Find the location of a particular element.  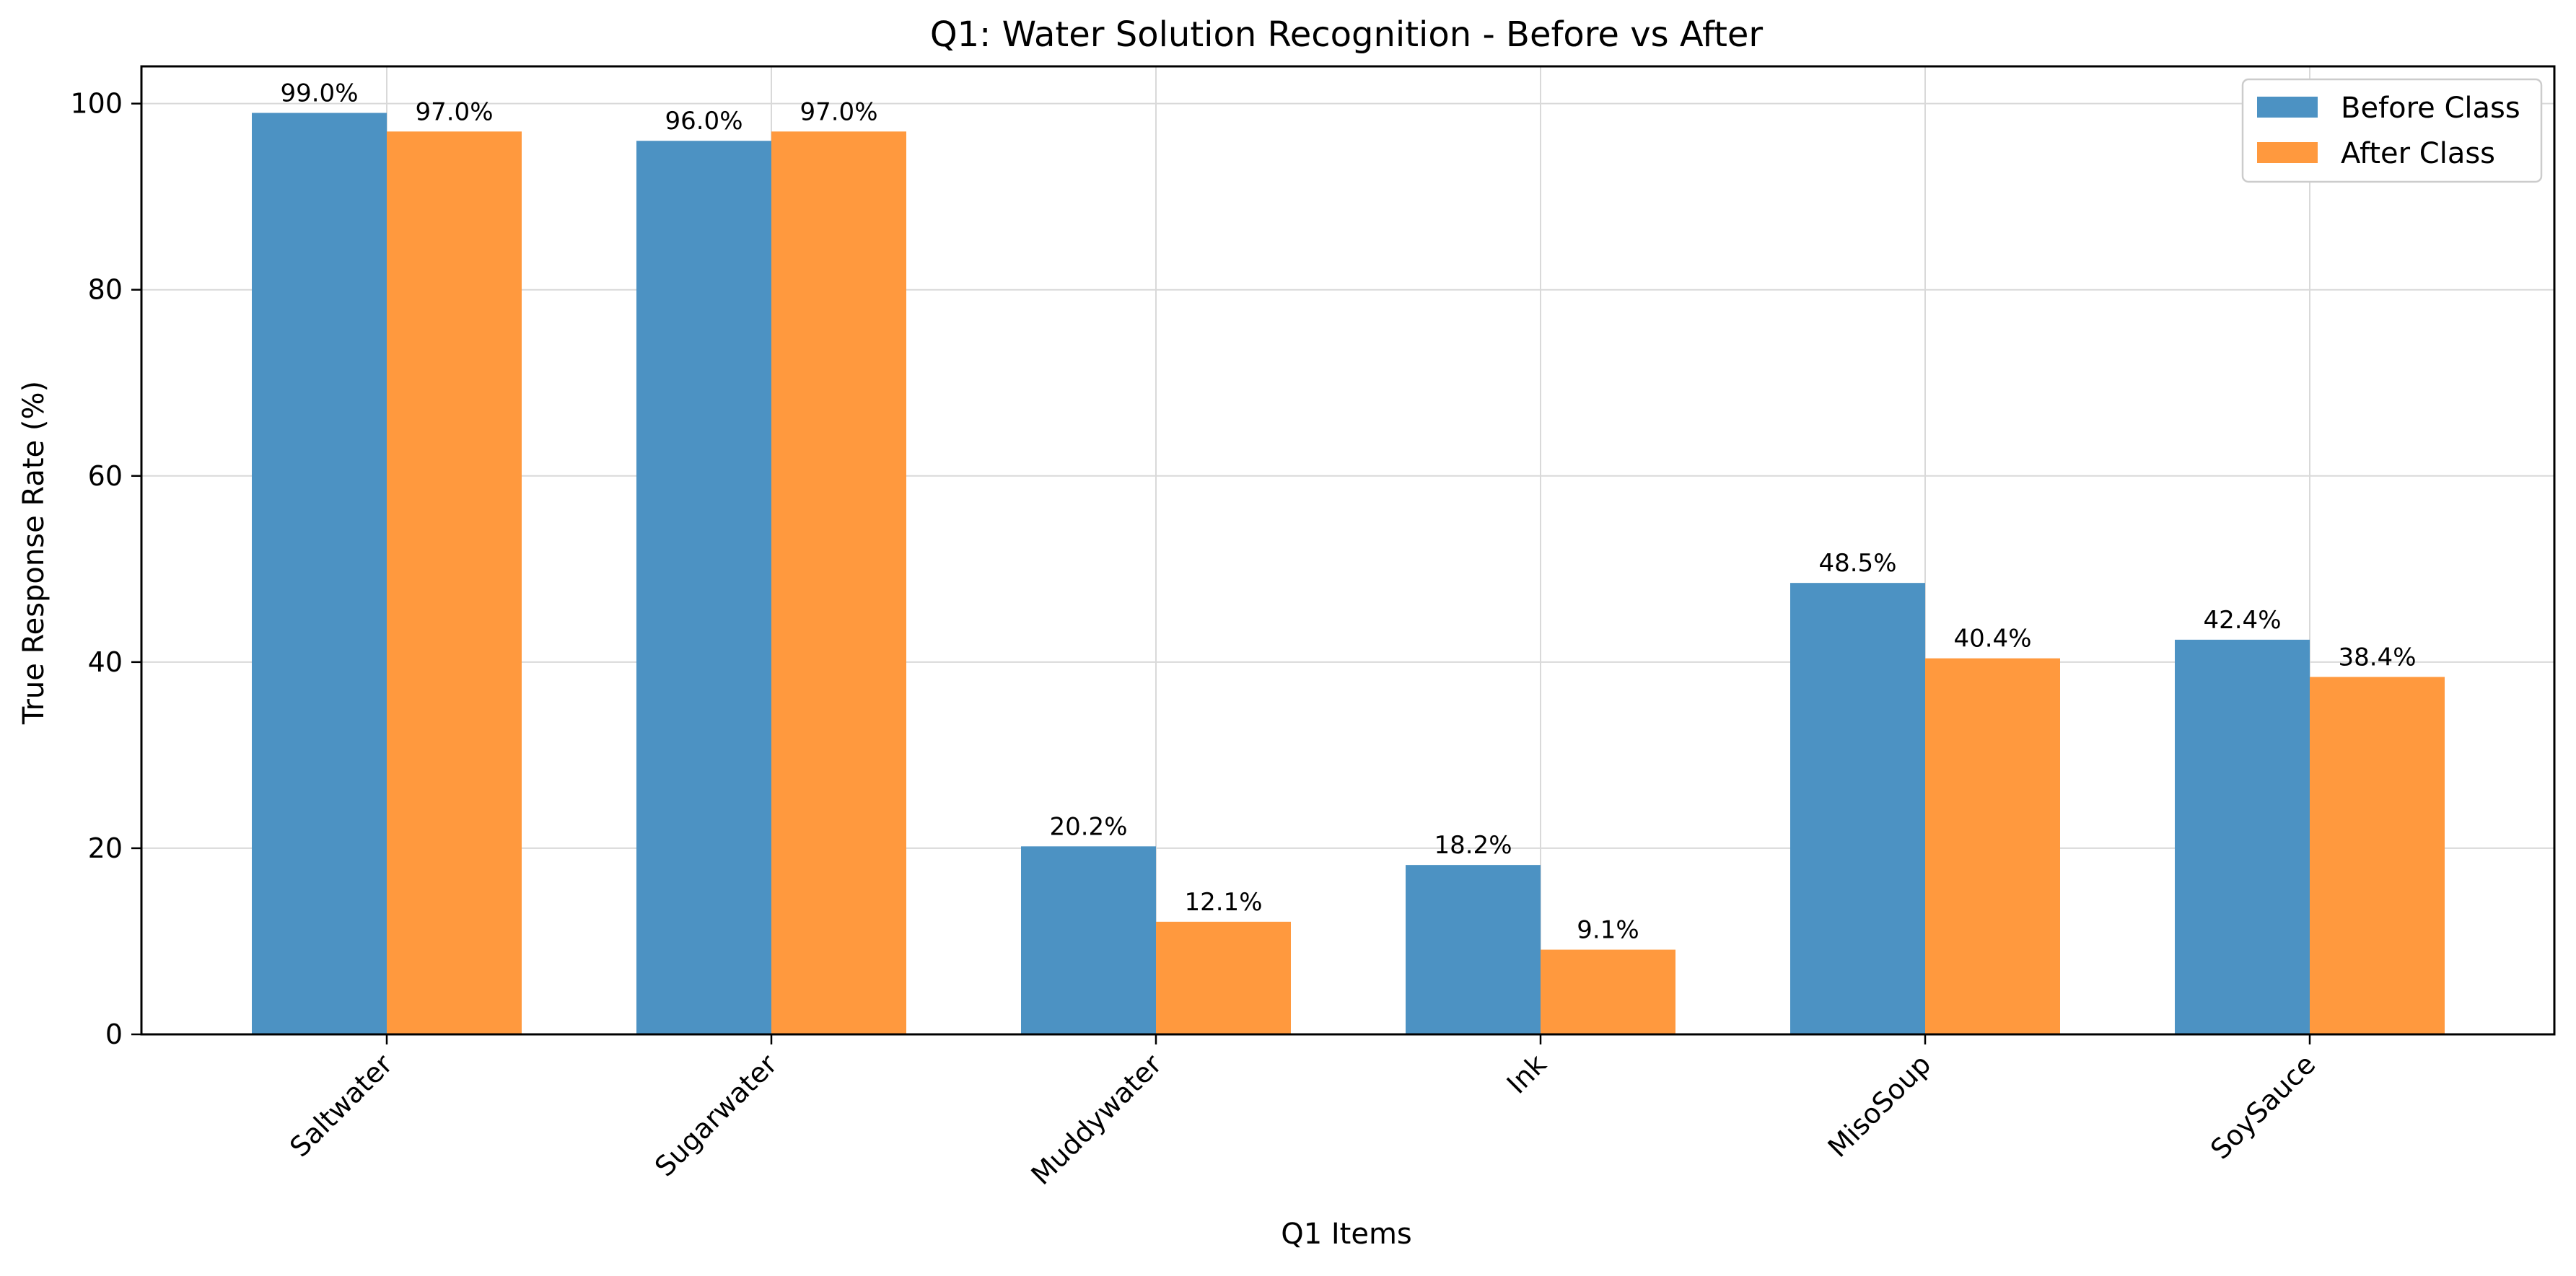

bar-before-class-sugarwater is located at coordinates (703, 588).